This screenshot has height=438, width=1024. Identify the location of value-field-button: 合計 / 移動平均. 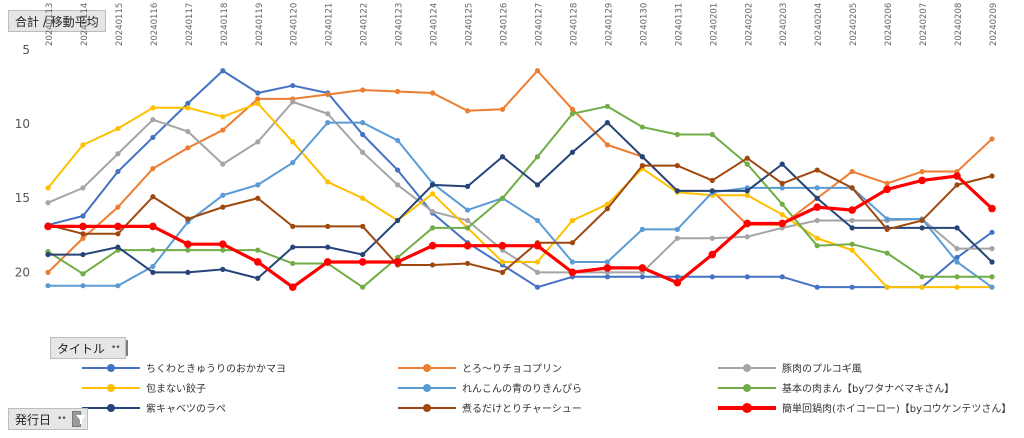
(57, 21).